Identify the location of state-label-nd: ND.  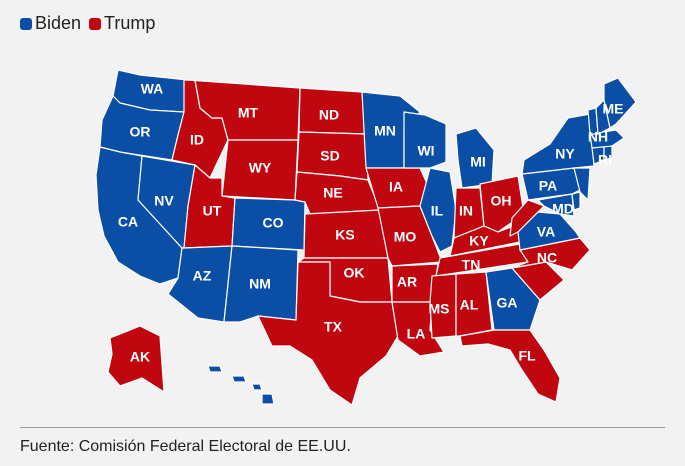
(329, 115).